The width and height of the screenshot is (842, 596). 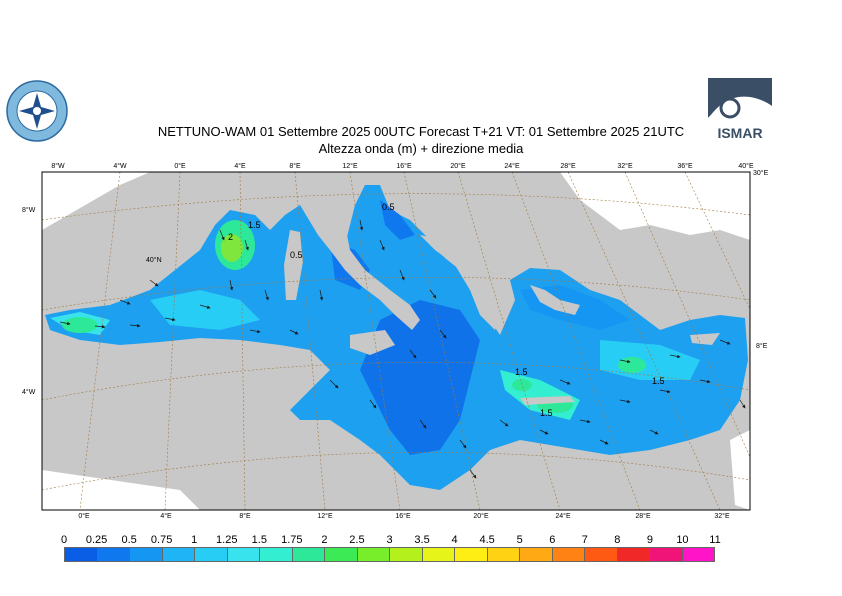 What do you see at coordinates (547, 400) in the screenshot?
I see `crete` at bounding box center [547, 400].